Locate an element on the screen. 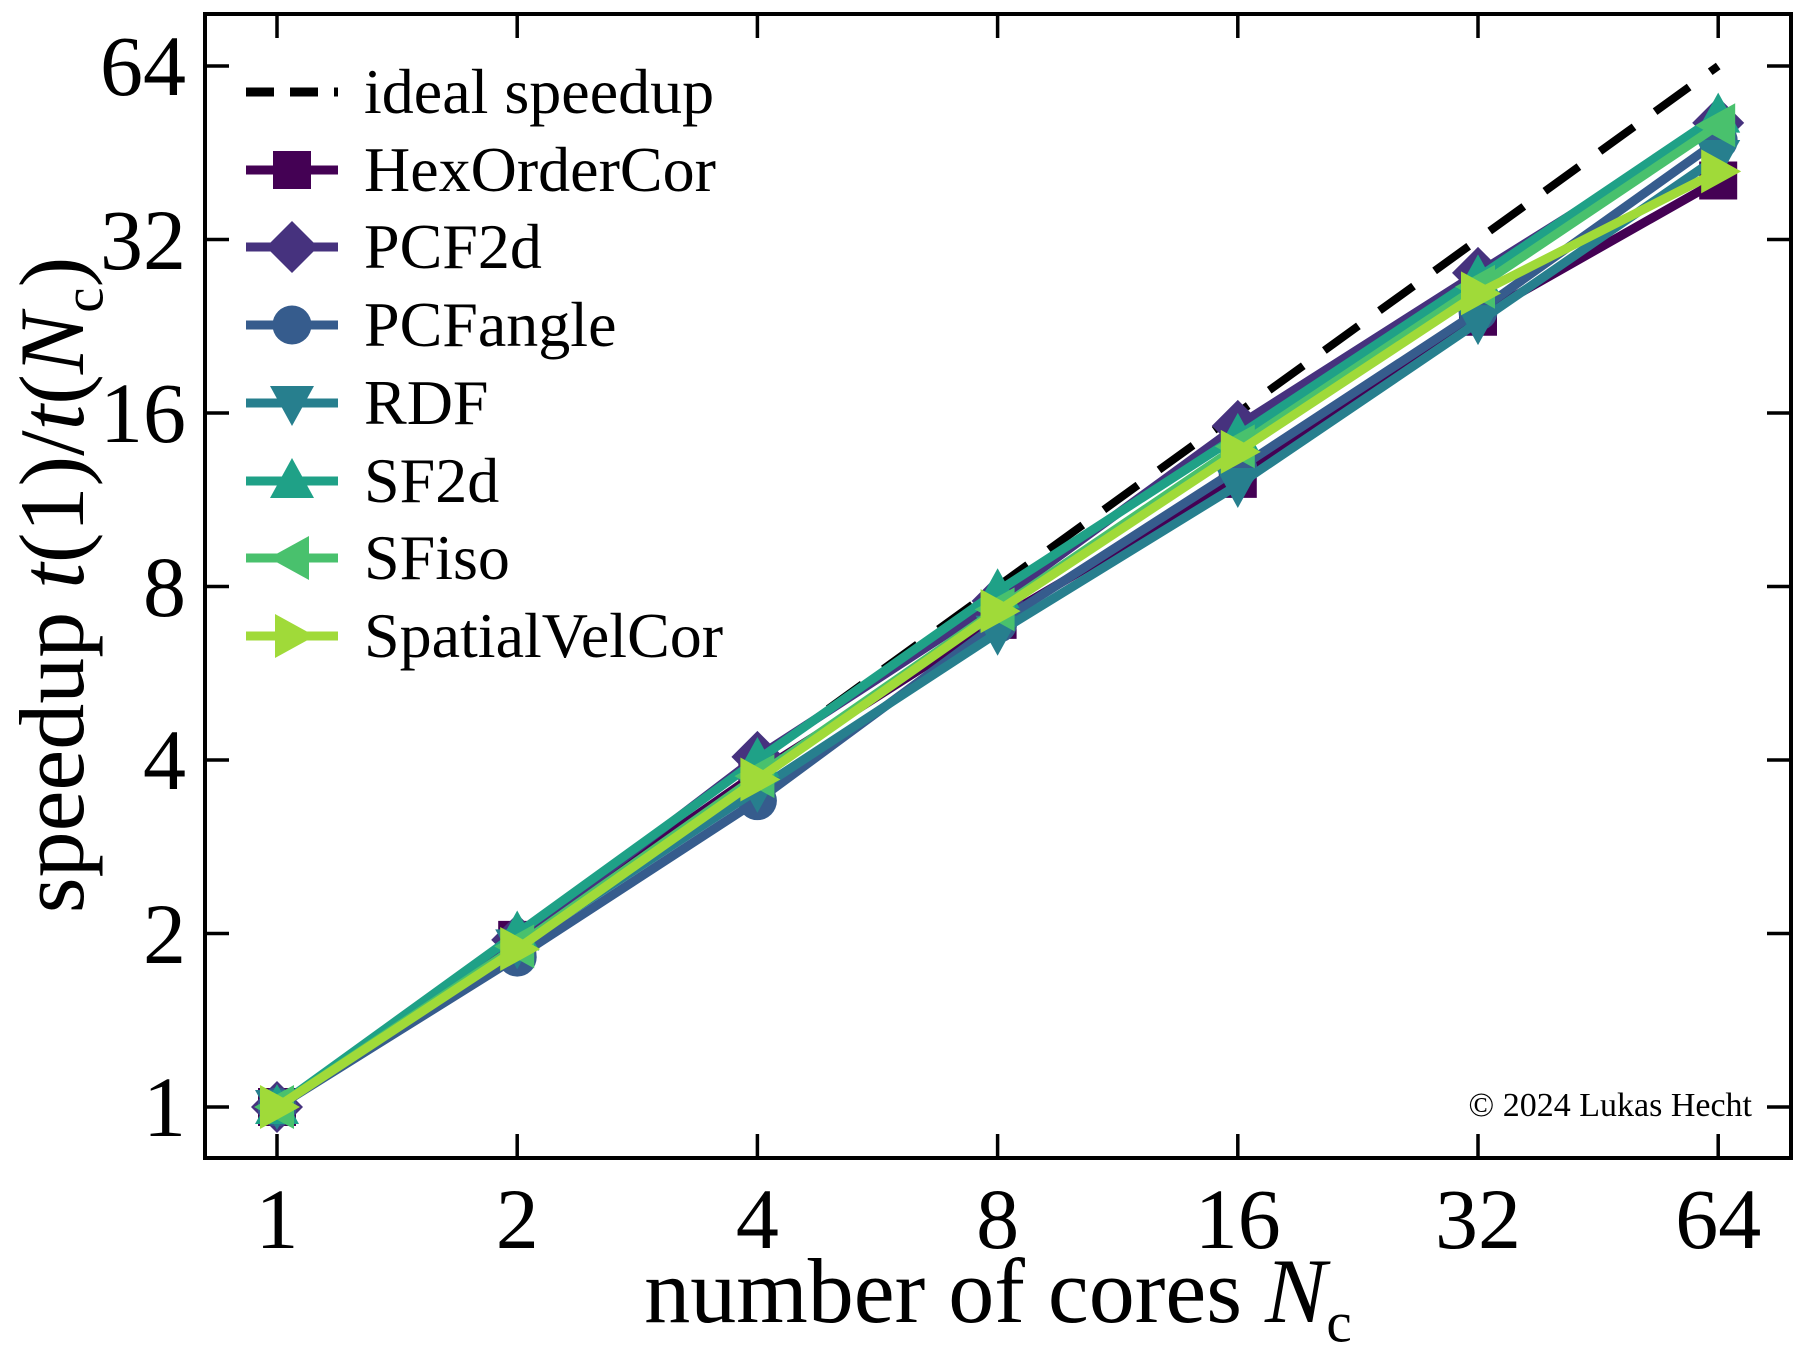 Image resolution: width=1804 pixels, height=1354 pixels. legend-marker-RDF is located at coordinates (292, 405).